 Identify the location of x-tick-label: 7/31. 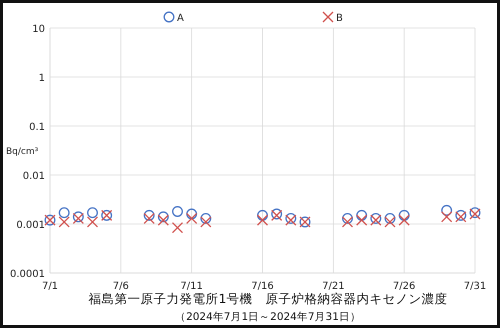
(475, 286).